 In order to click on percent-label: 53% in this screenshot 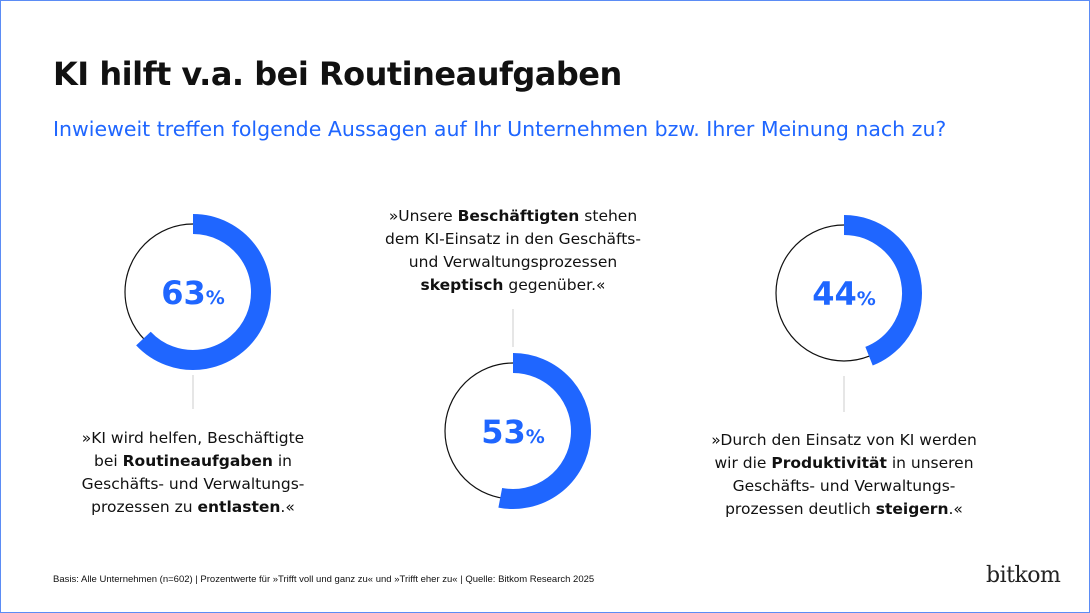, I will do `click(513, 432)`.